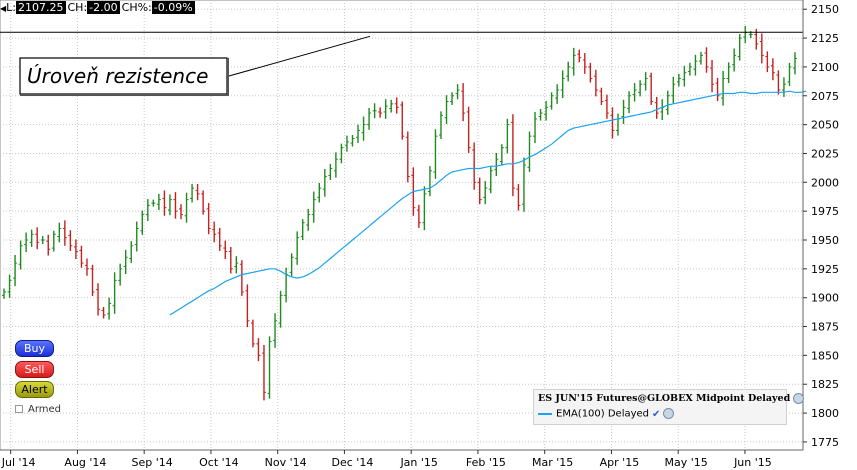 The width and height of the screenshot is (857, 470). Describe the element at coordinates (656, 414) in the screenshot. I see `check-icon: ✔` at that location.